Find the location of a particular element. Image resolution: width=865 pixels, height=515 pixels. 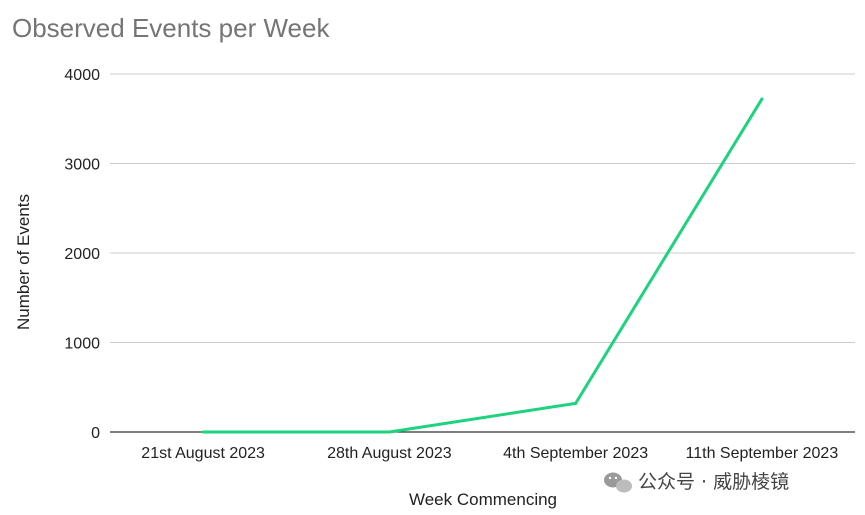

y-tick-label: 2000 is located at coordinates (82, 254).